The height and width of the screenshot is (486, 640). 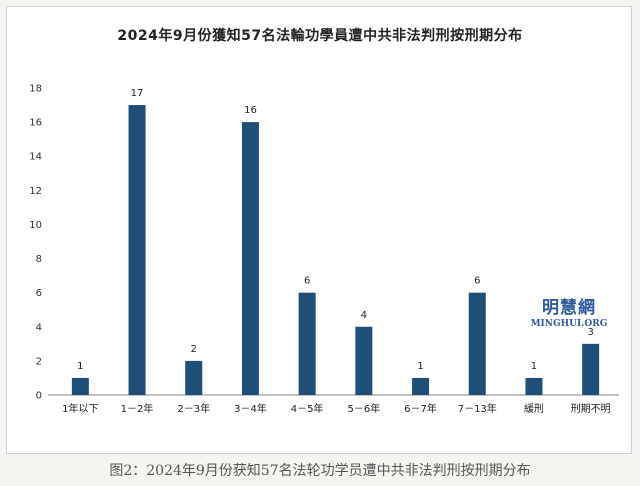 I want to click on y-tick-label: 2, so click(x=39, y=361).